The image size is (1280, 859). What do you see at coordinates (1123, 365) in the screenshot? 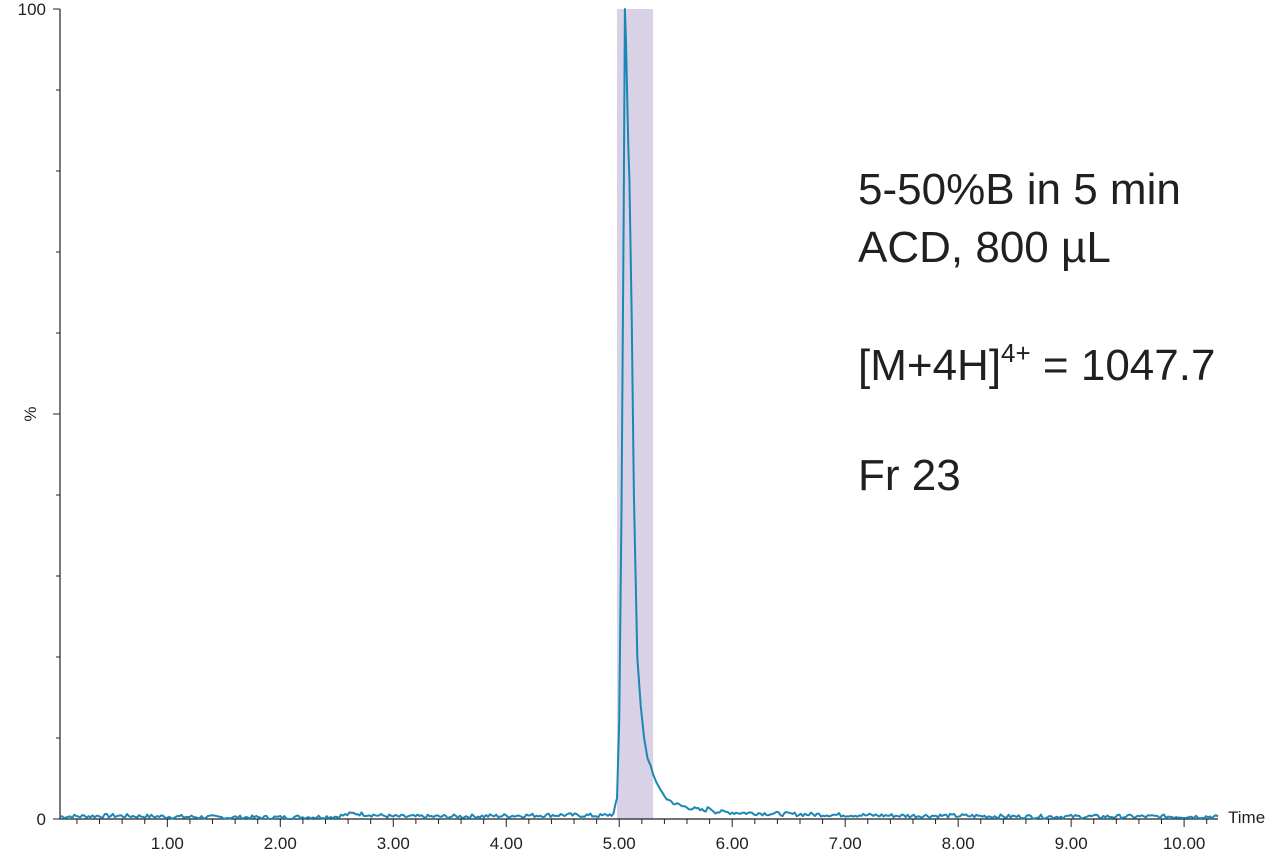
I see `annotation-mass-value: = 1047.7` at bounding box center [1123, 365].